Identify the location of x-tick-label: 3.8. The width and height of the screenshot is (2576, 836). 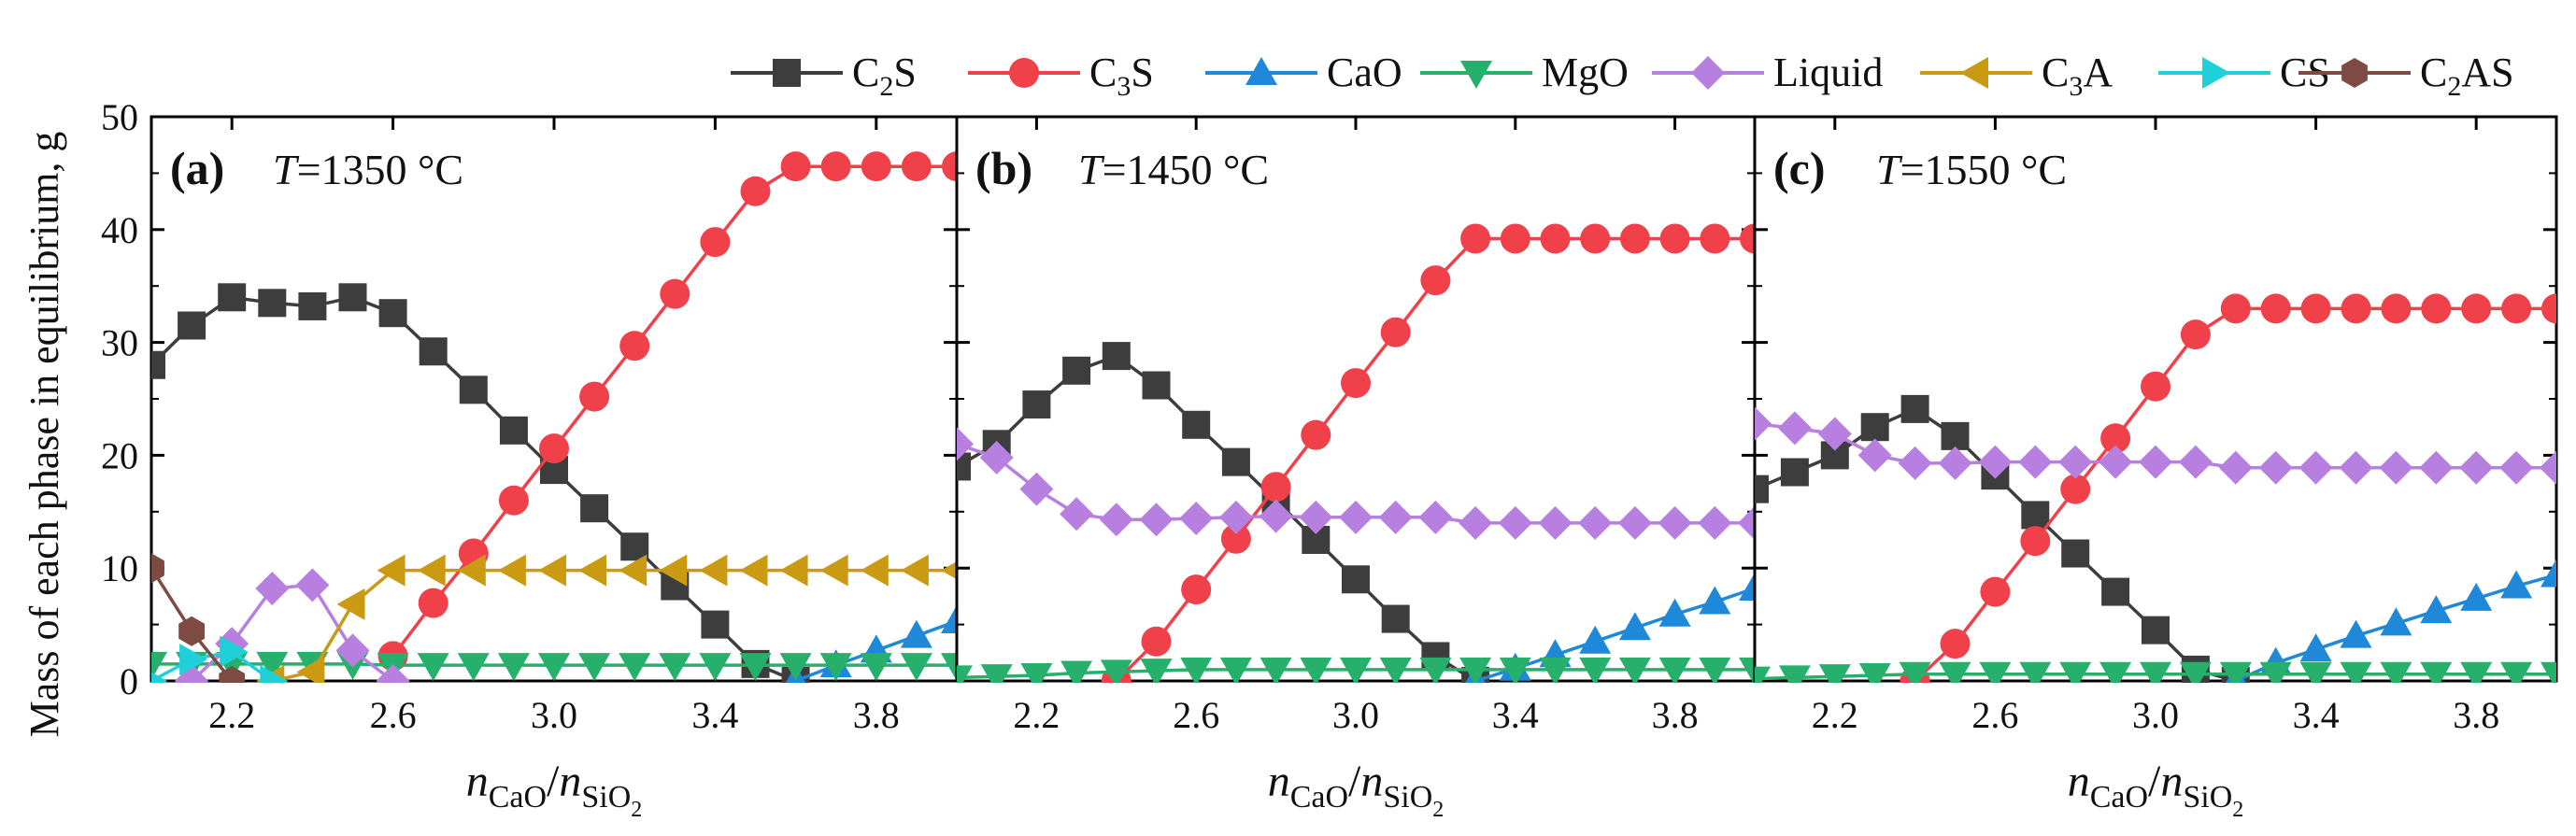
(877, 715).